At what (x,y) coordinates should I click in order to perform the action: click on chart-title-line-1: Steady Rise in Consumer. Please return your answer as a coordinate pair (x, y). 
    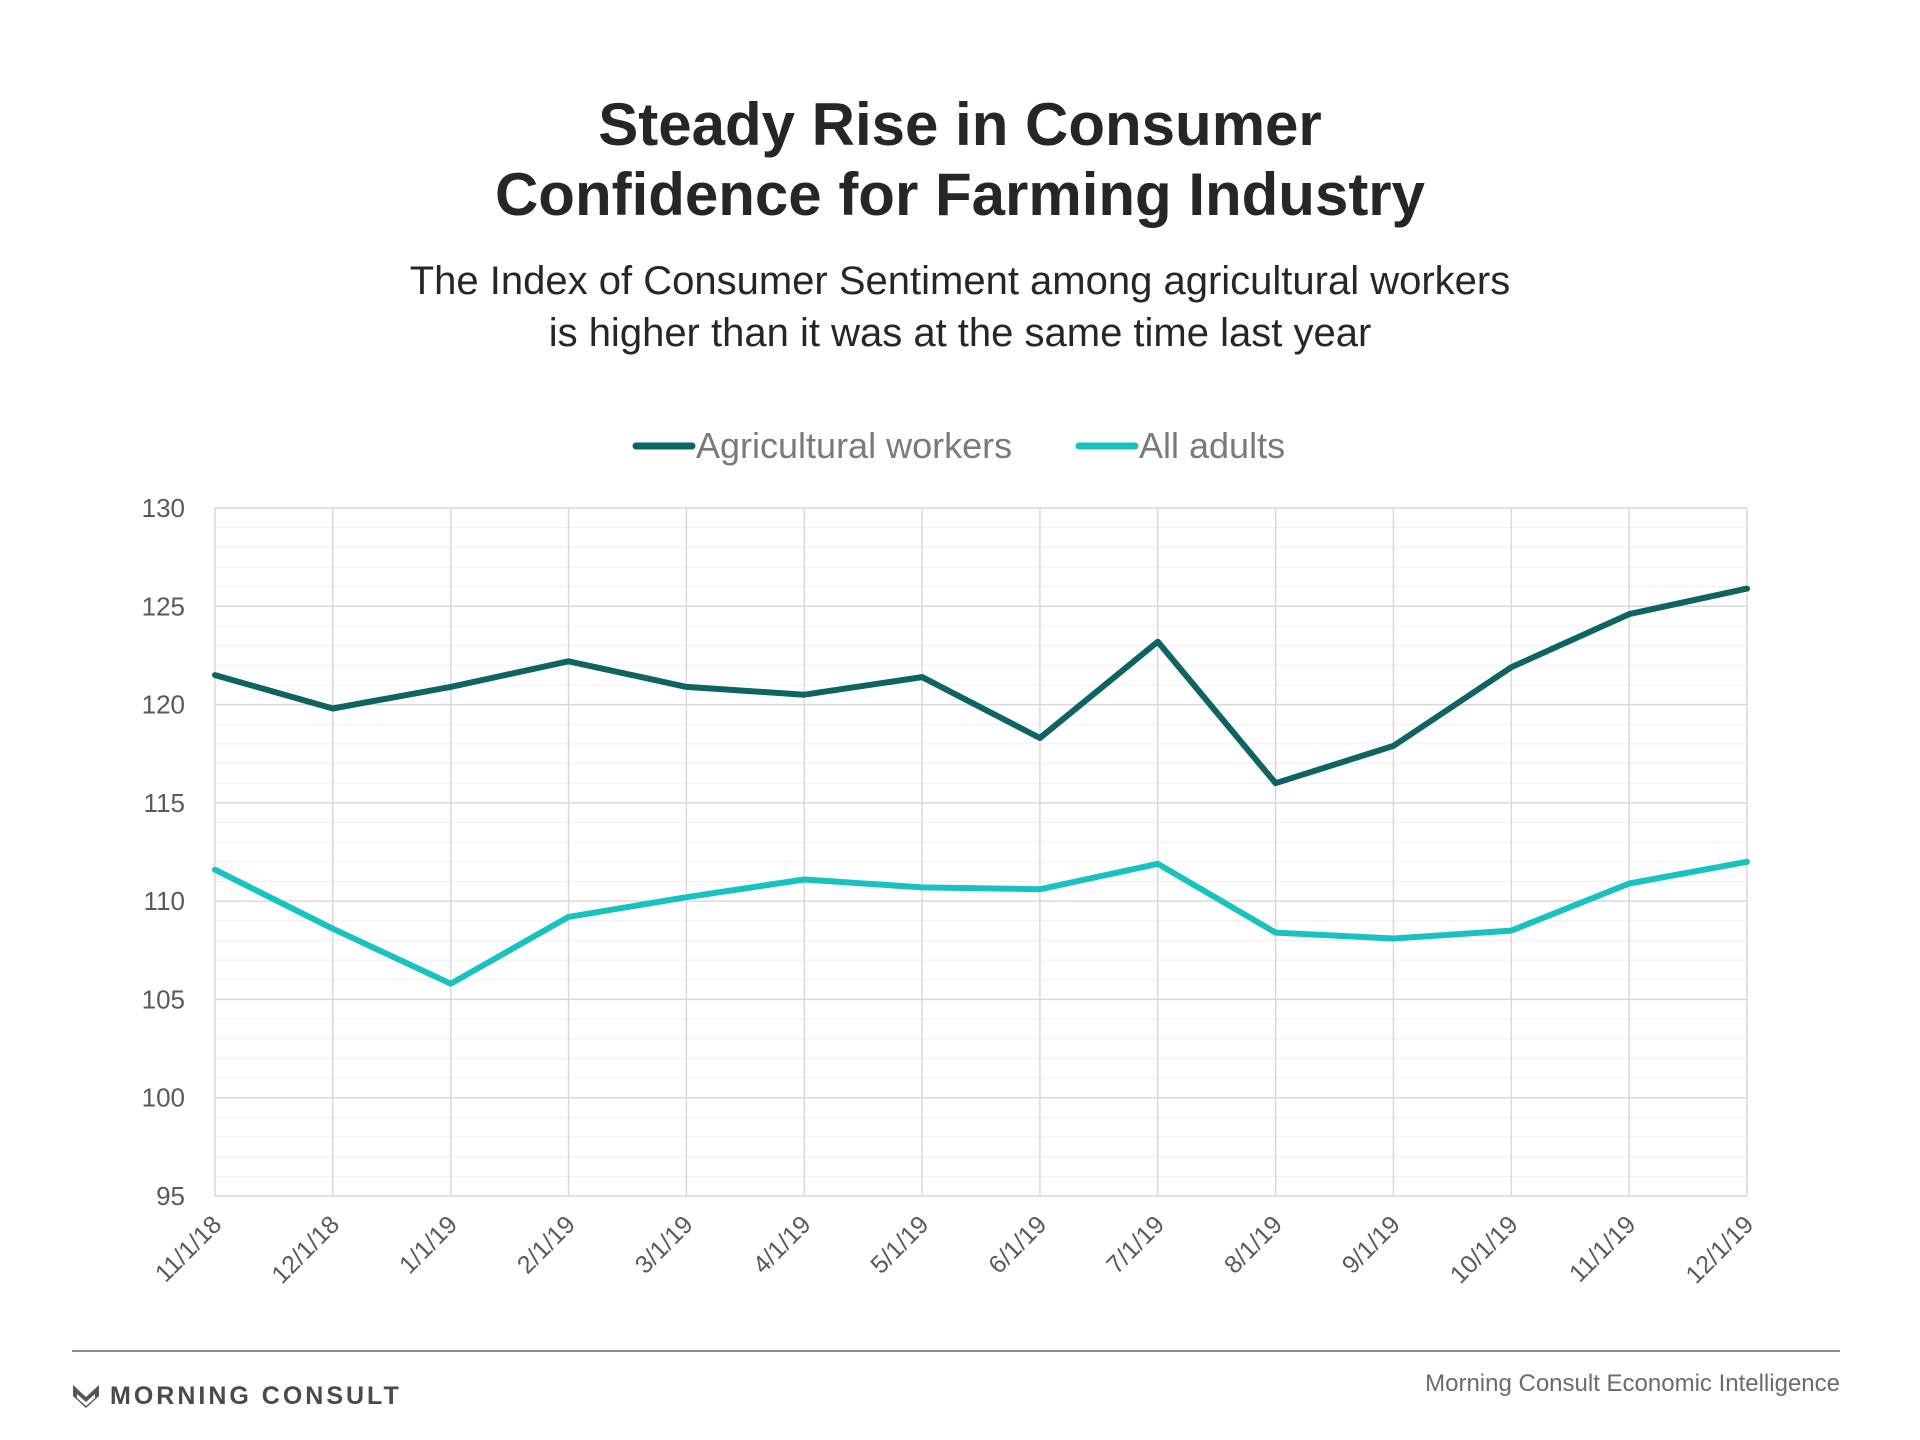
    Looking at the image, I should click on (960, 124).